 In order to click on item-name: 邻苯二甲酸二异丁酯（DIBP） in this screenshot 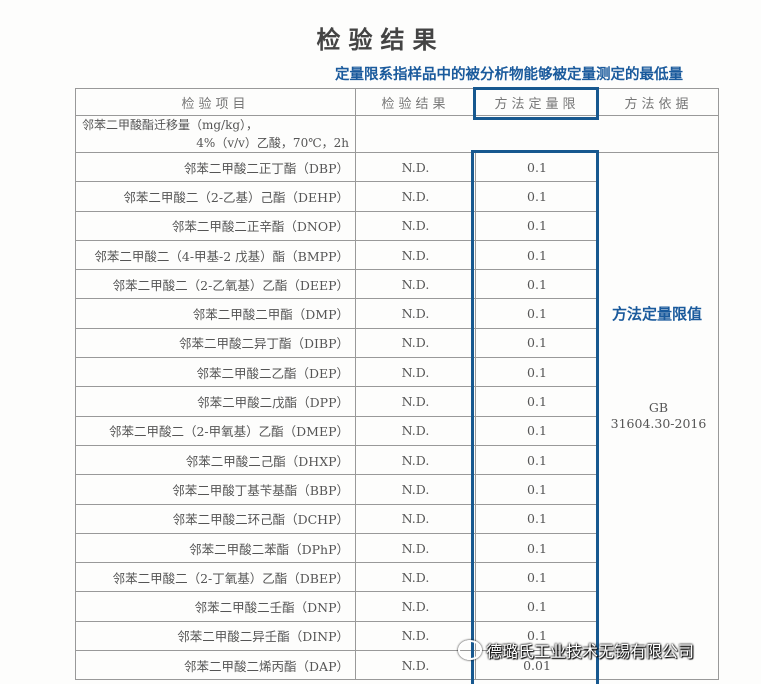, I will do `click(215, 343)`.